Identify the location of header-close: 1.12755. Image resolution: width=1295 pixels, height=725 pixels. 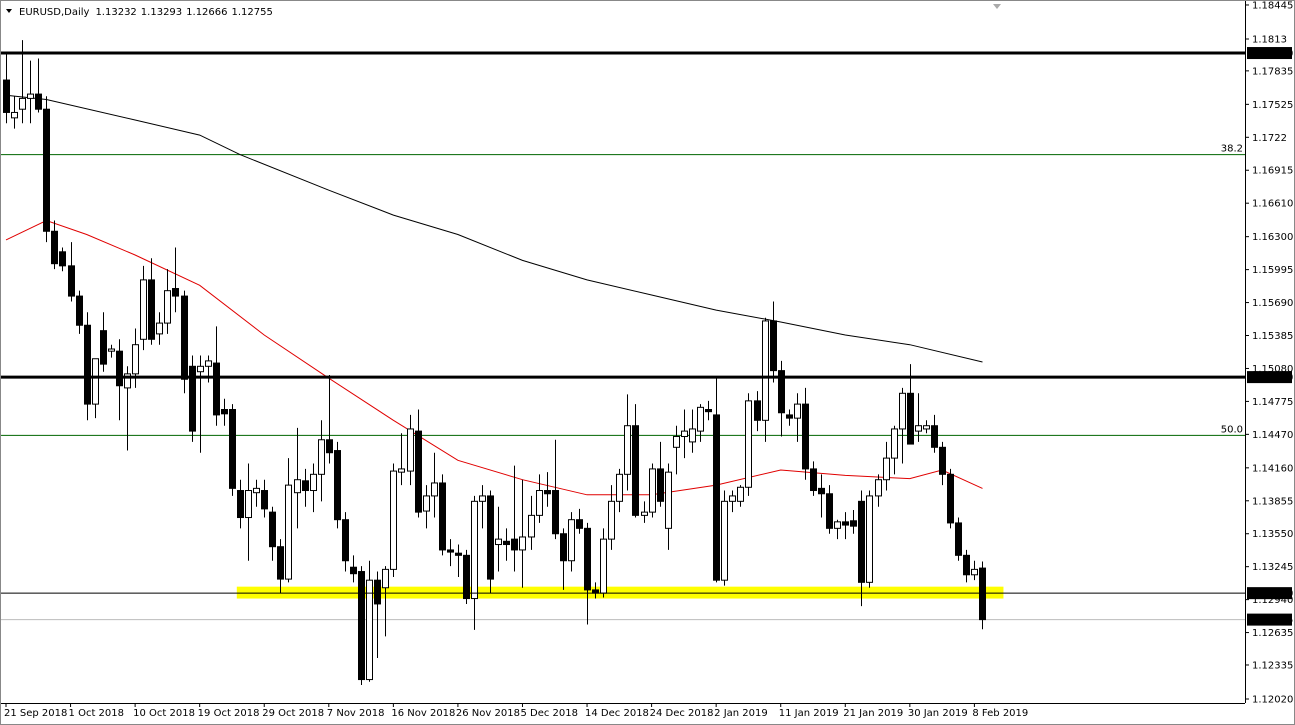
(252, 12).